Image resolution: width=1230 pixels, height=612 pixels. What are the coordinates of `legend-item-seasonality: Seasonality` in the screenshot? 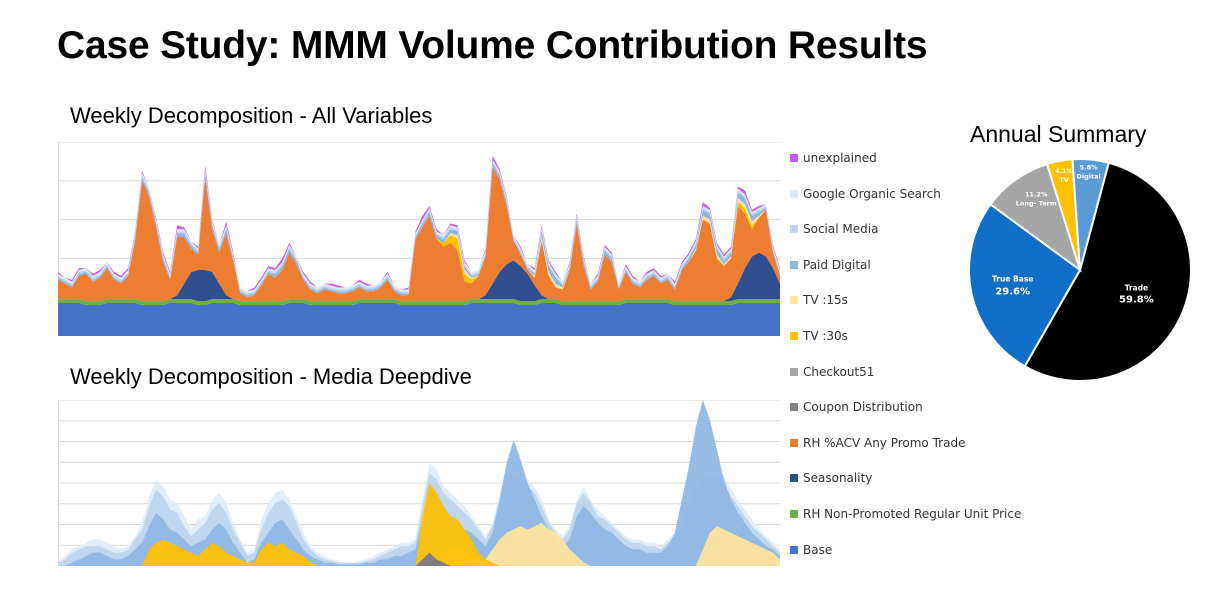 It's located at (831, 478).